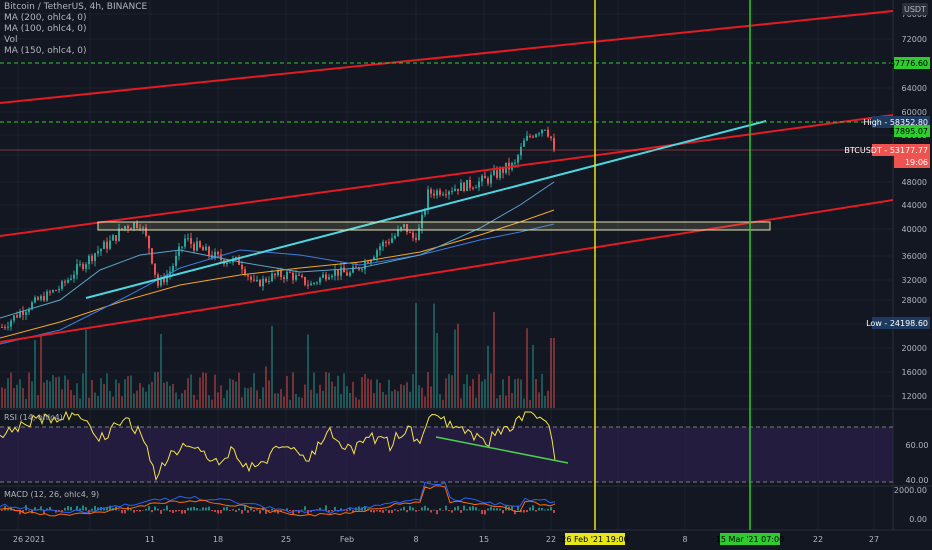  What do you see at coordinates (45, 51) in the screenshot?
I see `indicator-ma150: MA (150, ohlc4, 0)` at bounding box center [45, 51].